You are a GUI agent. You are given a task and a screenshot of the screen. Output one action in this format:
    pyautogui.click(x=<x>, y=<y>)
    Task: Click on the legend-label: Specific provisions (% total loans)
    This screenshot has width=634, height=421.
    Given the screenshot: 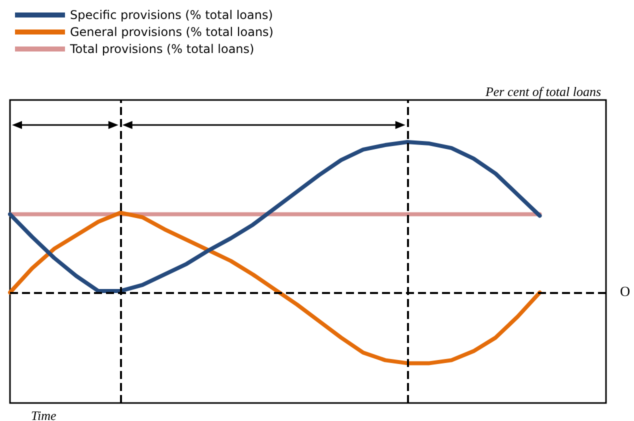 What is the action you would take?
    pyautogui.click(x=171, y=15)
    